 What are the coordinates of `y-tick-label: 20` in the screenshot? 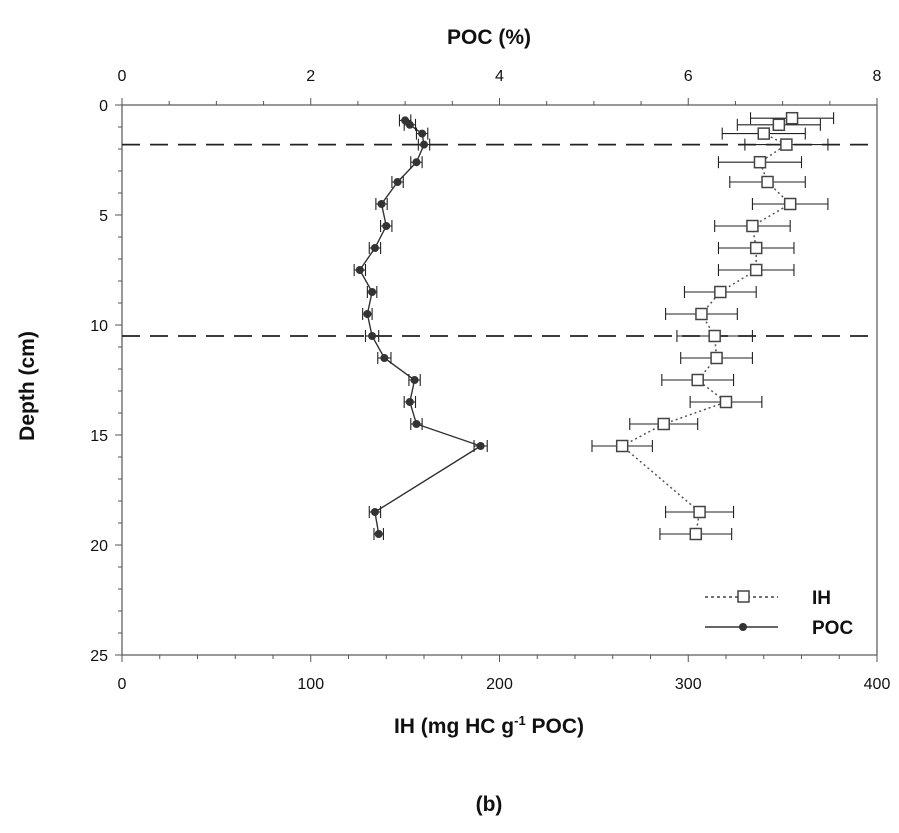 It's located at (99, 546).